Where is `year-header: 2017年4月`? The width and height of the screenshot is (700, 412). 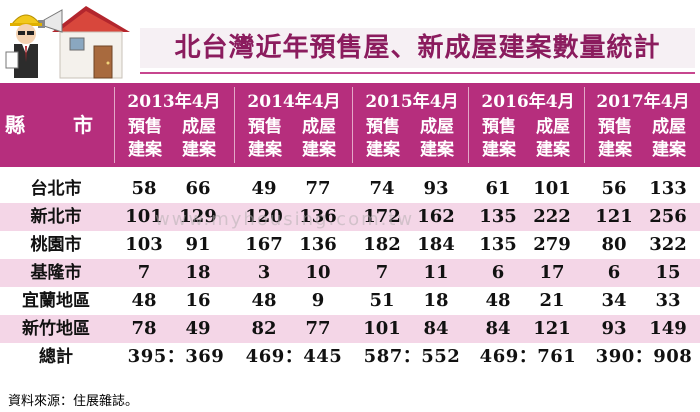
year-header: 2017年4月 is located at coordinates (643, 102).